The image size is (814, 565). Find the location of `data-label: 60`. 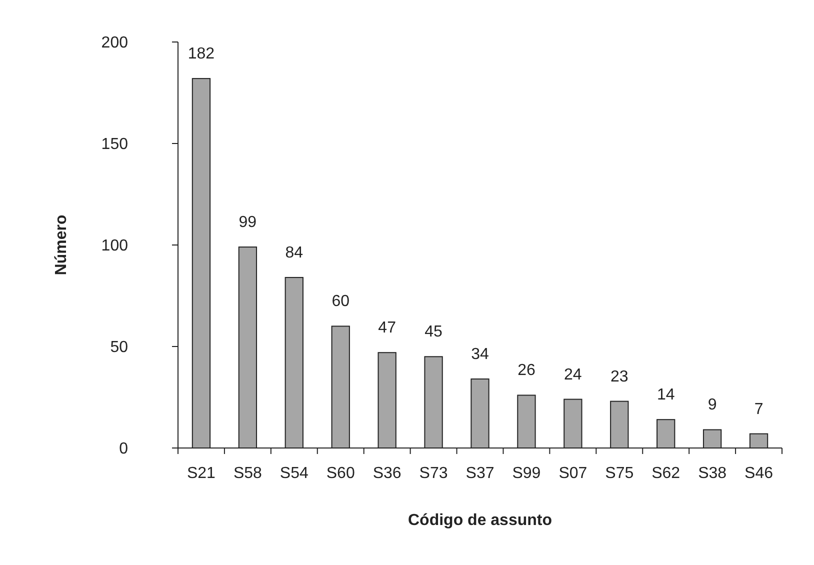

data-label: 60 is located at coordinates (341, 301).